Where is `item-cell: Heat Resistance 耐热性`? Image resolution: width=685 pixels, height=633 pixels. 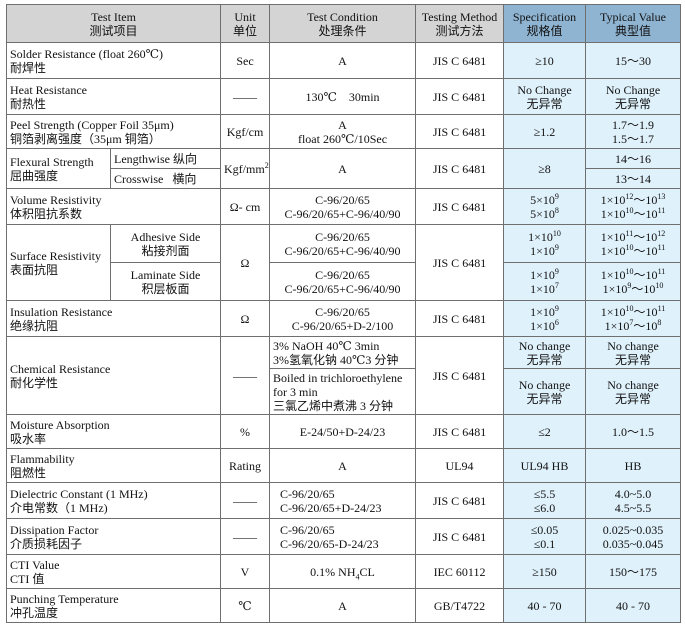
item-cell: Heat Resistance 耐热性 is located at coordinates (113, 96).